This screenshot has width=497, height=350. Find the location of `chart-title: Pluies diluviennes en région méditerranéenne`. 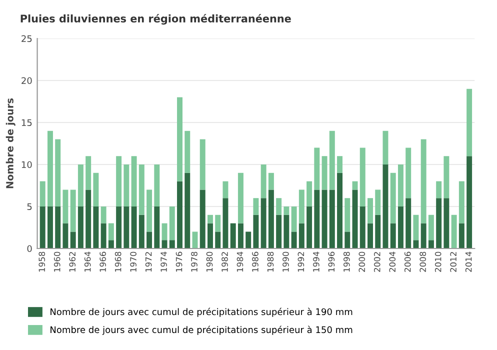

chart-title: Pluies diluviennes en région méditerranéenne is located at coordinates (155, 19).